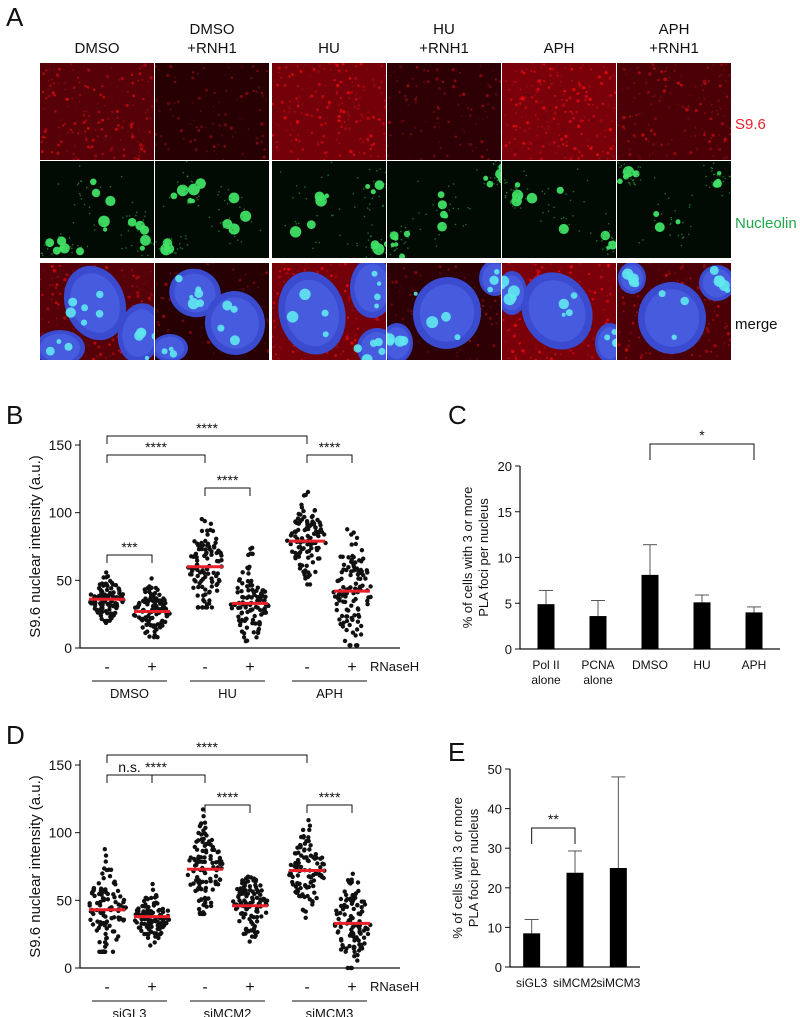 The height and width of the screenshot is (1017, 800). Describe the element at coordinates (35, 546) in the screenshot. I see `y-axis-label: S9.6 nuclear intensity (a.u.)` at that location.